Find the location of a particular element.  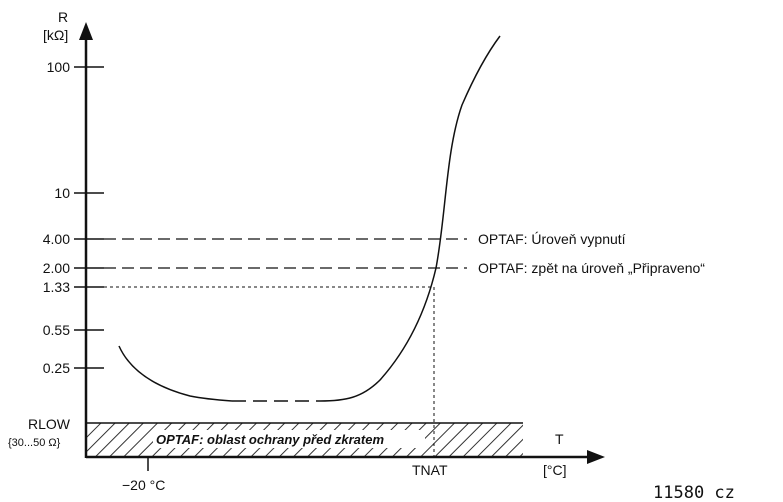

y-tick-label: 4.00 is located at coordinates (56, 239).